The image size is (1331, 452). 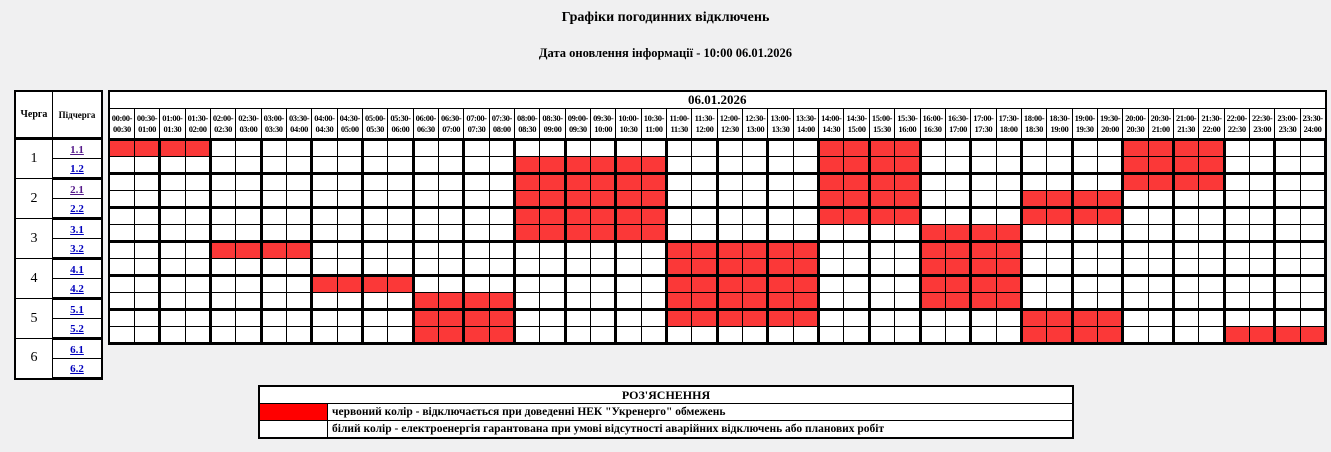 What do you see at coordinates (476, 124) in the screenshot?
I see `time-slot-header: 07:00- 07:30` at bounding box center [476, 124].